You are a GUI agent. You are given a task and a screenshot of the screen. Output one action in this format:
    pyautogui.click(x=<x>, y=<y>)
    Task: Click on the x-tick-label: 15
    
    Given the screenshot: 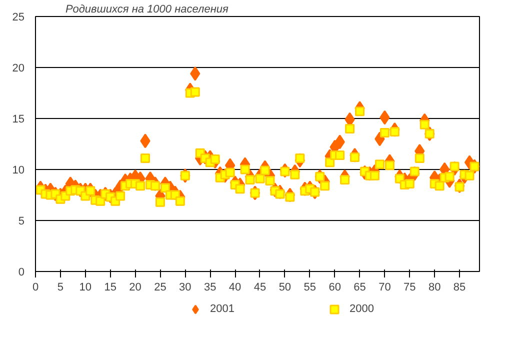 What is the action you would take?
    pyautogui.click(x=110, y=288)
    